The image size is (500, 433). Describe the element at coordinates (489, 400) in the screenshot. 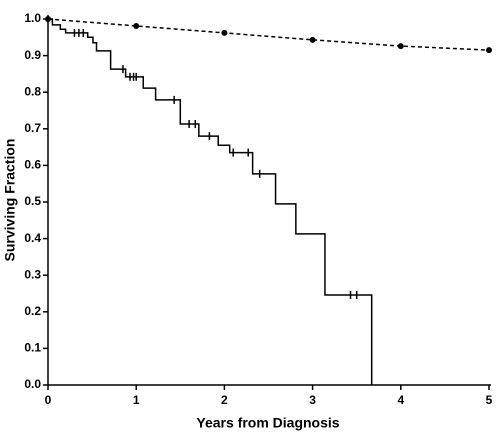

I see `x-tick-label: 5` at that location.